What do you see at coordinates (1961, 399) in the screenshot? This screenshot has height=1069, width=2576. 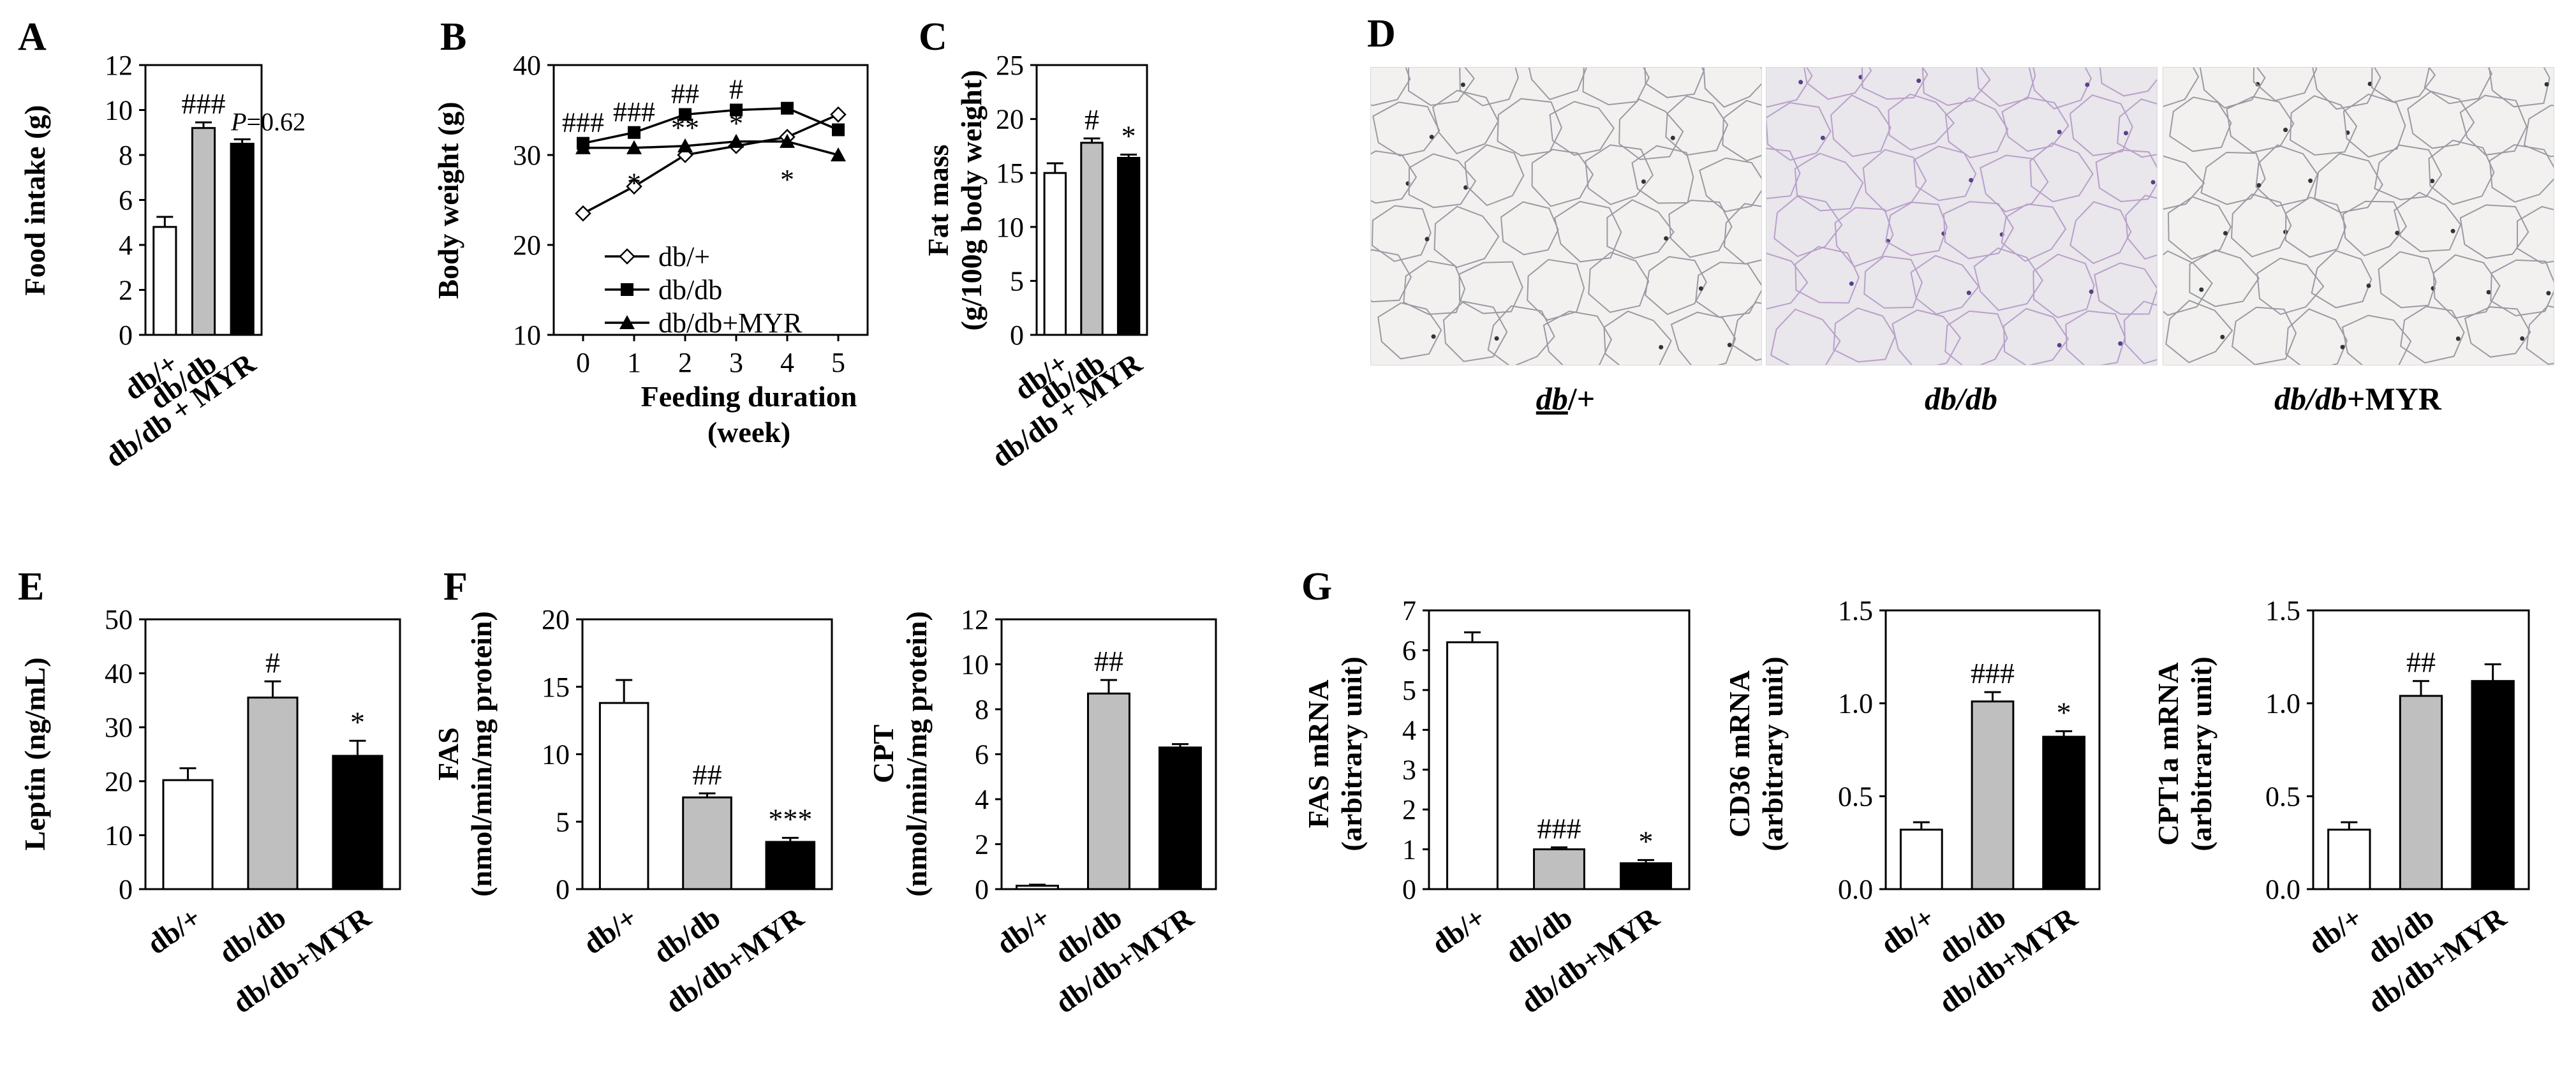 I see `caption-group: db/db` at bounding box center [1961, 399].